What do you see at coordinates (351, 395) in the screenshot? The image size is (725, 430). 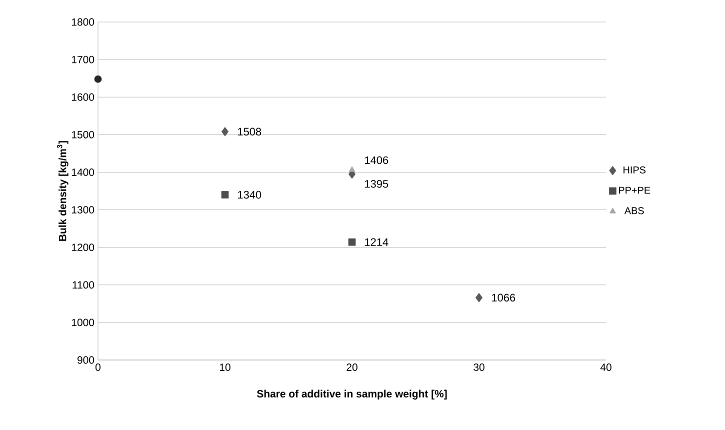 I see `x-axis-title: Share of additive in sample weight [%]` at bounding box center [351, 395].